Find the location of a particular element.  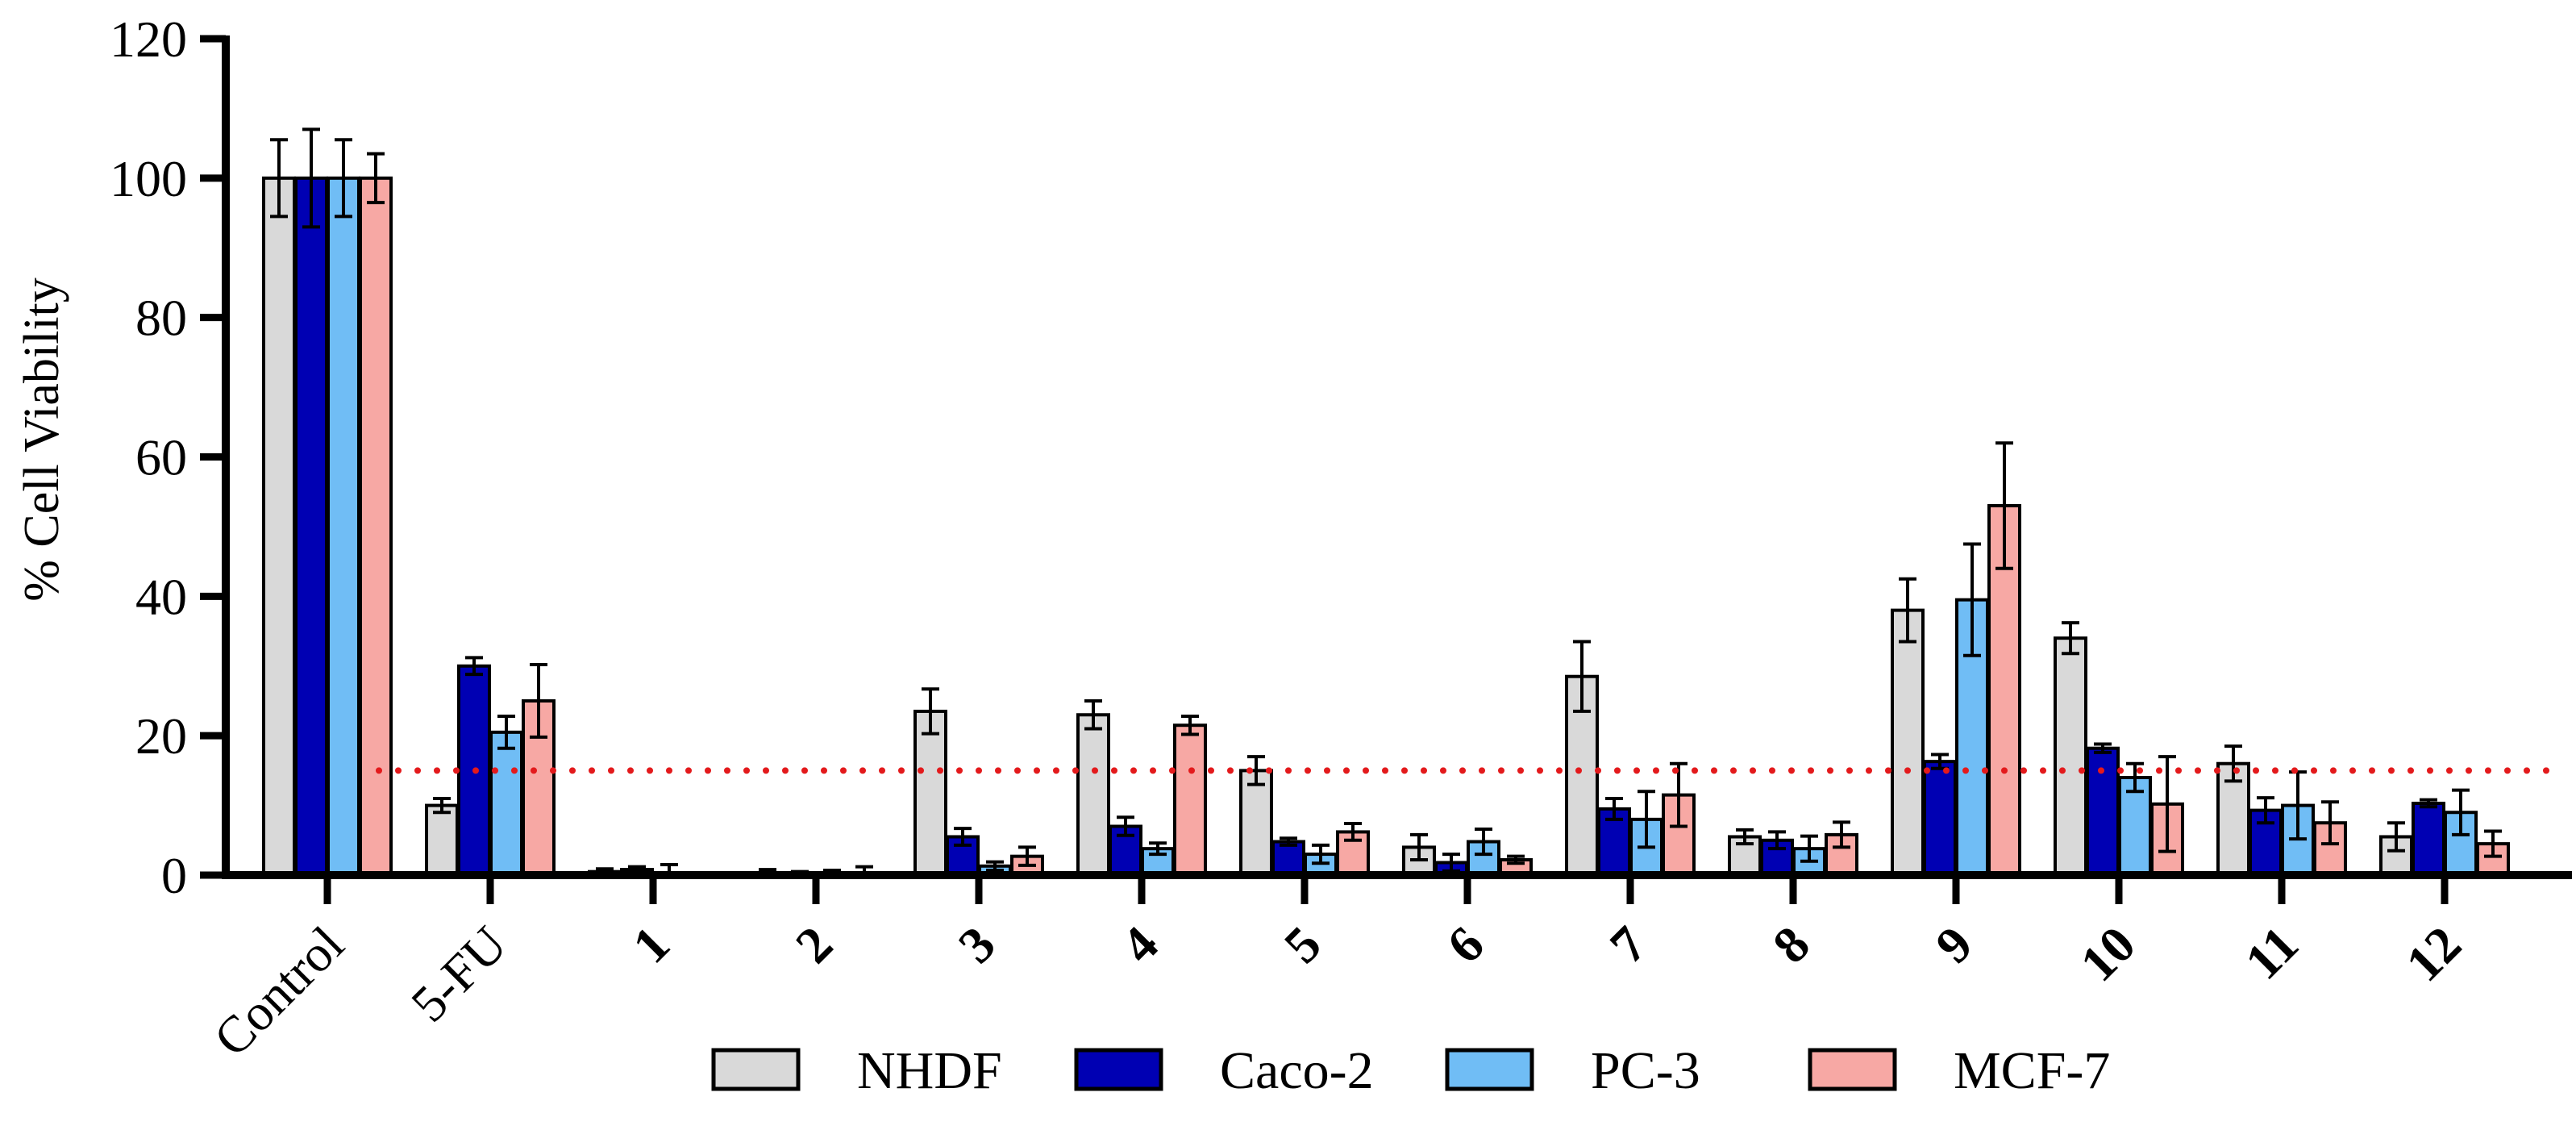

y-tick-label: 60 is located at coordinates (161, 457).